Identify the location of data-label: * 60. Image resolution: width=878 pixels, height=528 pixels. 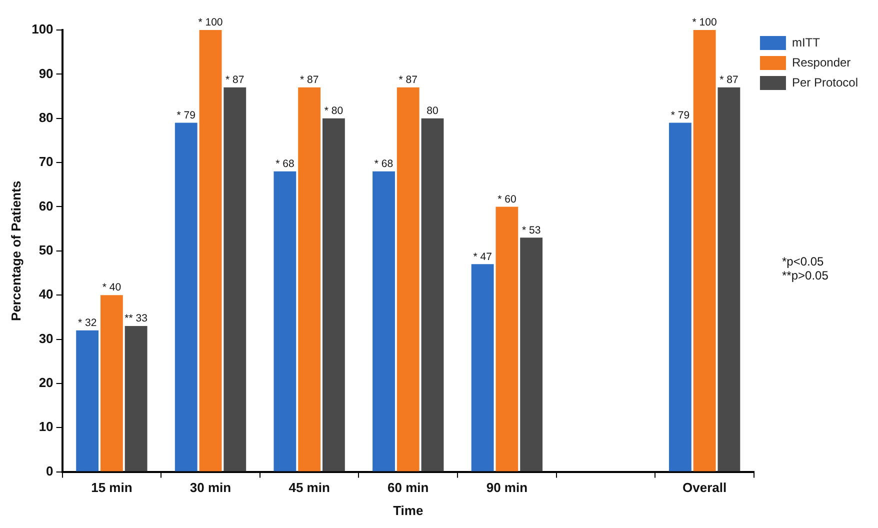
(507, 199).